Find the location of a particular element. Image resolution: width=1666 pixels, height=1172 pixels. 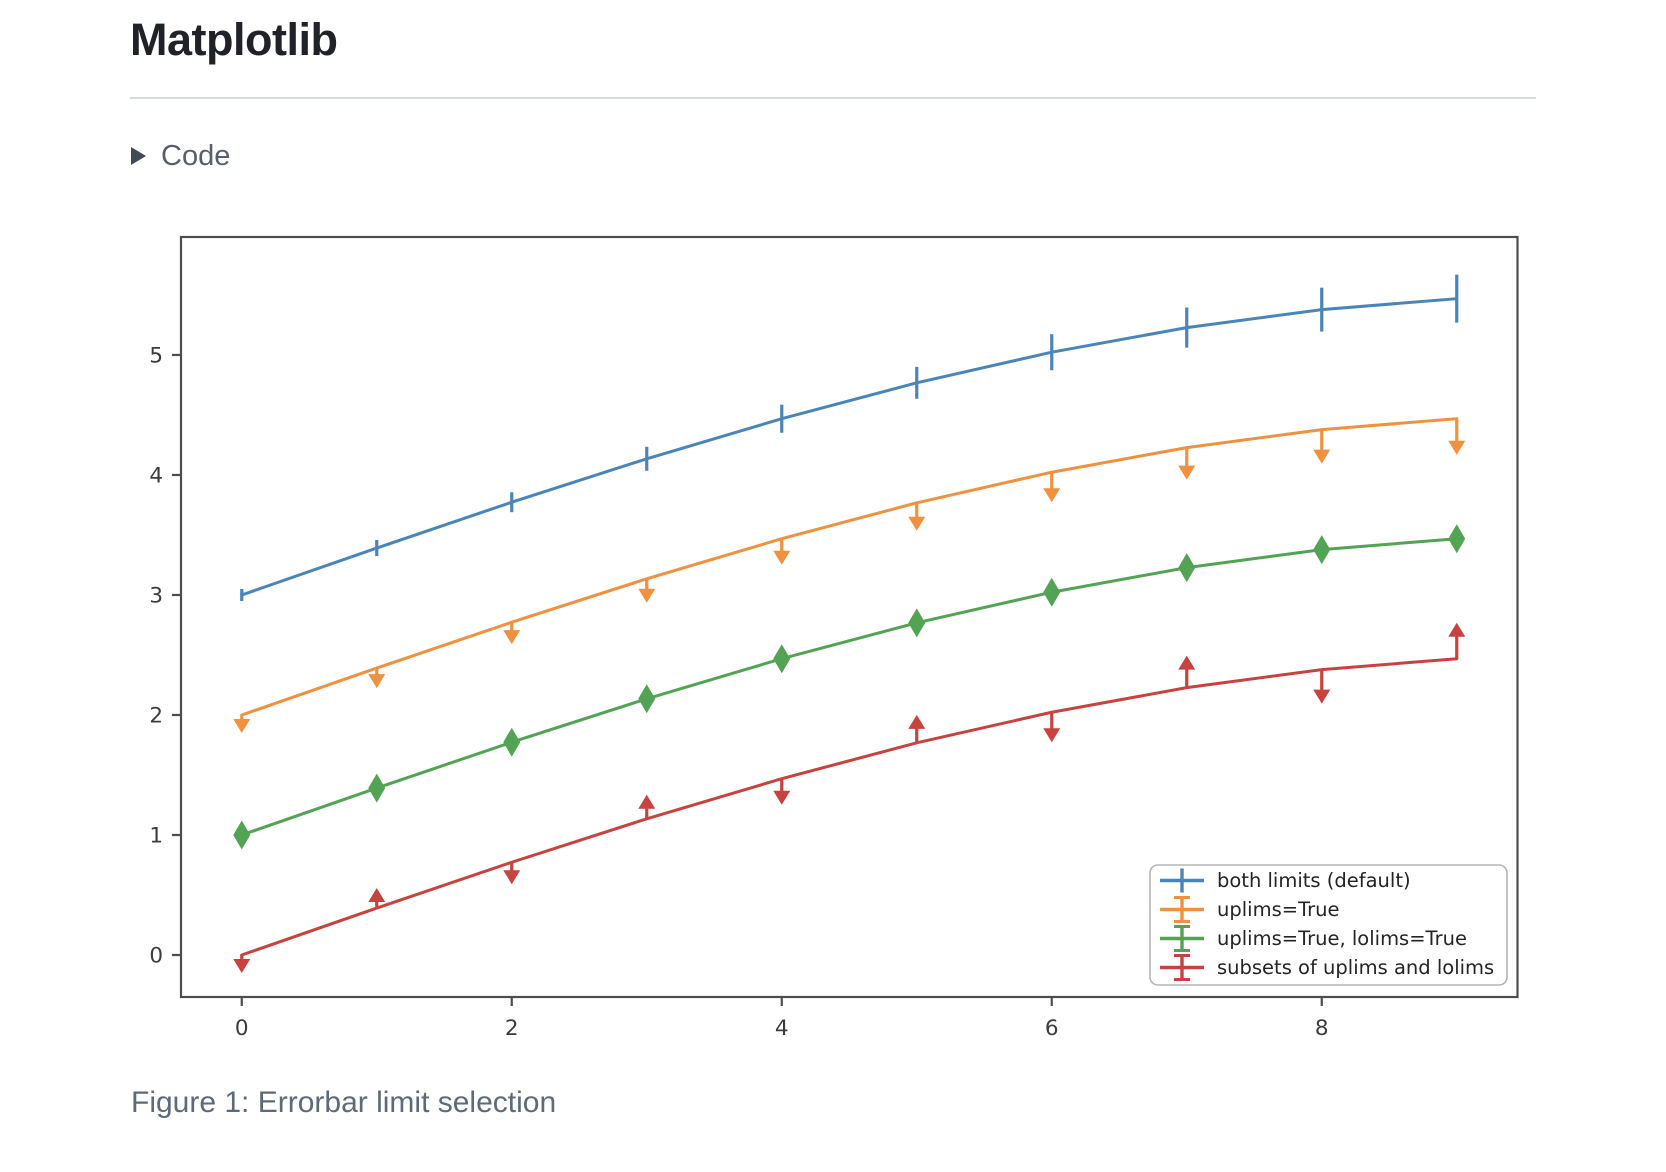

x-tick-label: 6 is located at coordinates (1052, 1028).